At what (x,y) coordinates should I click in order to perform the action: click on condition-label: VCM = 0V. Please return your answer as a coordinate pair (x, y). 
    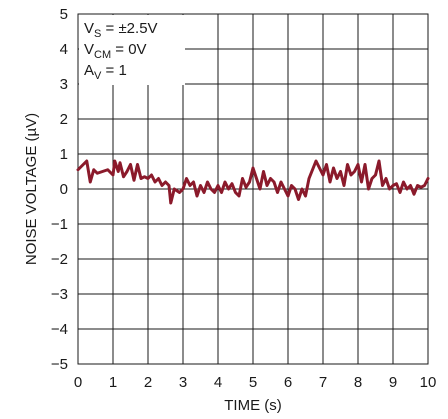
    Looking at the image, I should click on (115, 51).